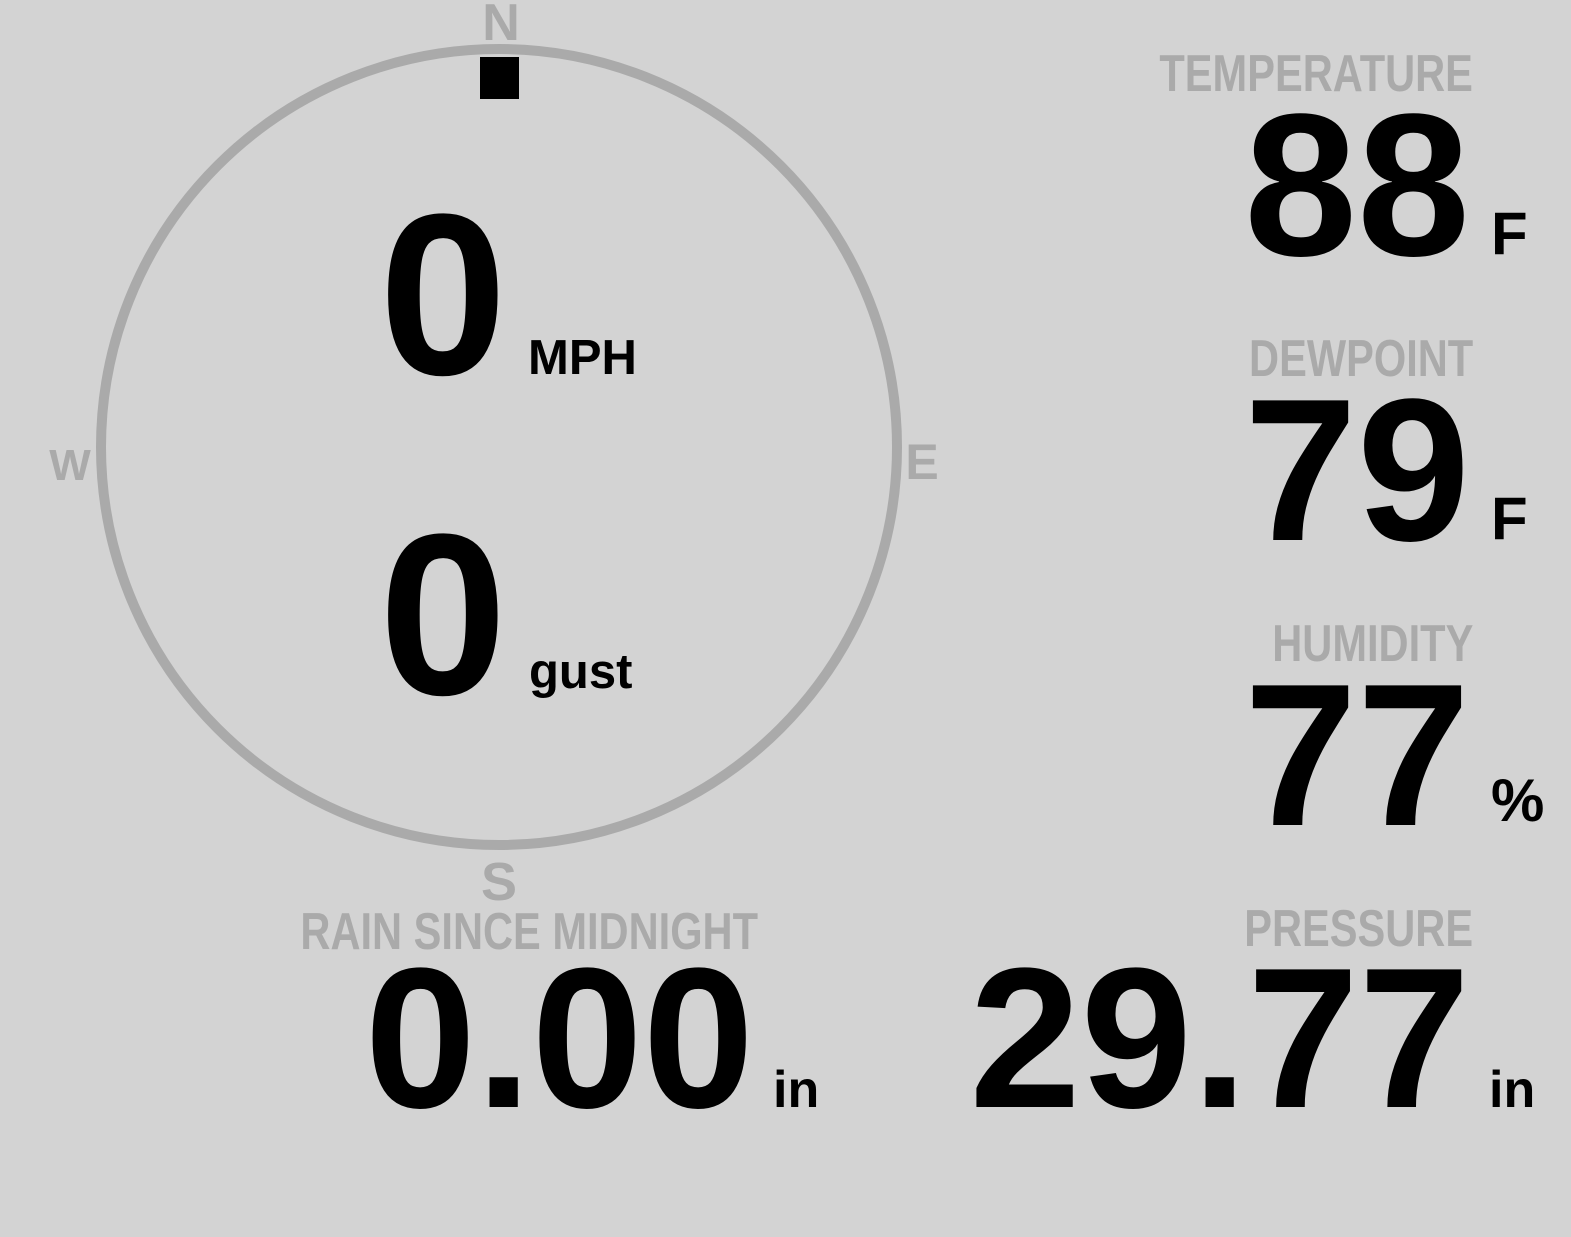 This screenshot has width=1571, height=1237. I want to click on humidity-value: 77, so click(1357, 755).